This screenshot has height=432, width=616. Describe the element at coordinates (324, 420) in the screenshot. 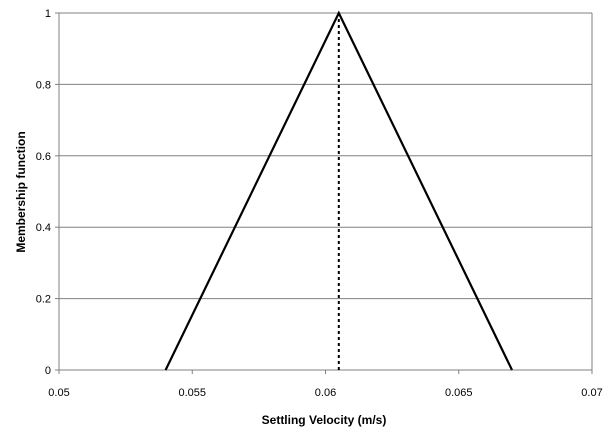

I see `x-axis-title: Settling Velocity (m/s)` at that location.